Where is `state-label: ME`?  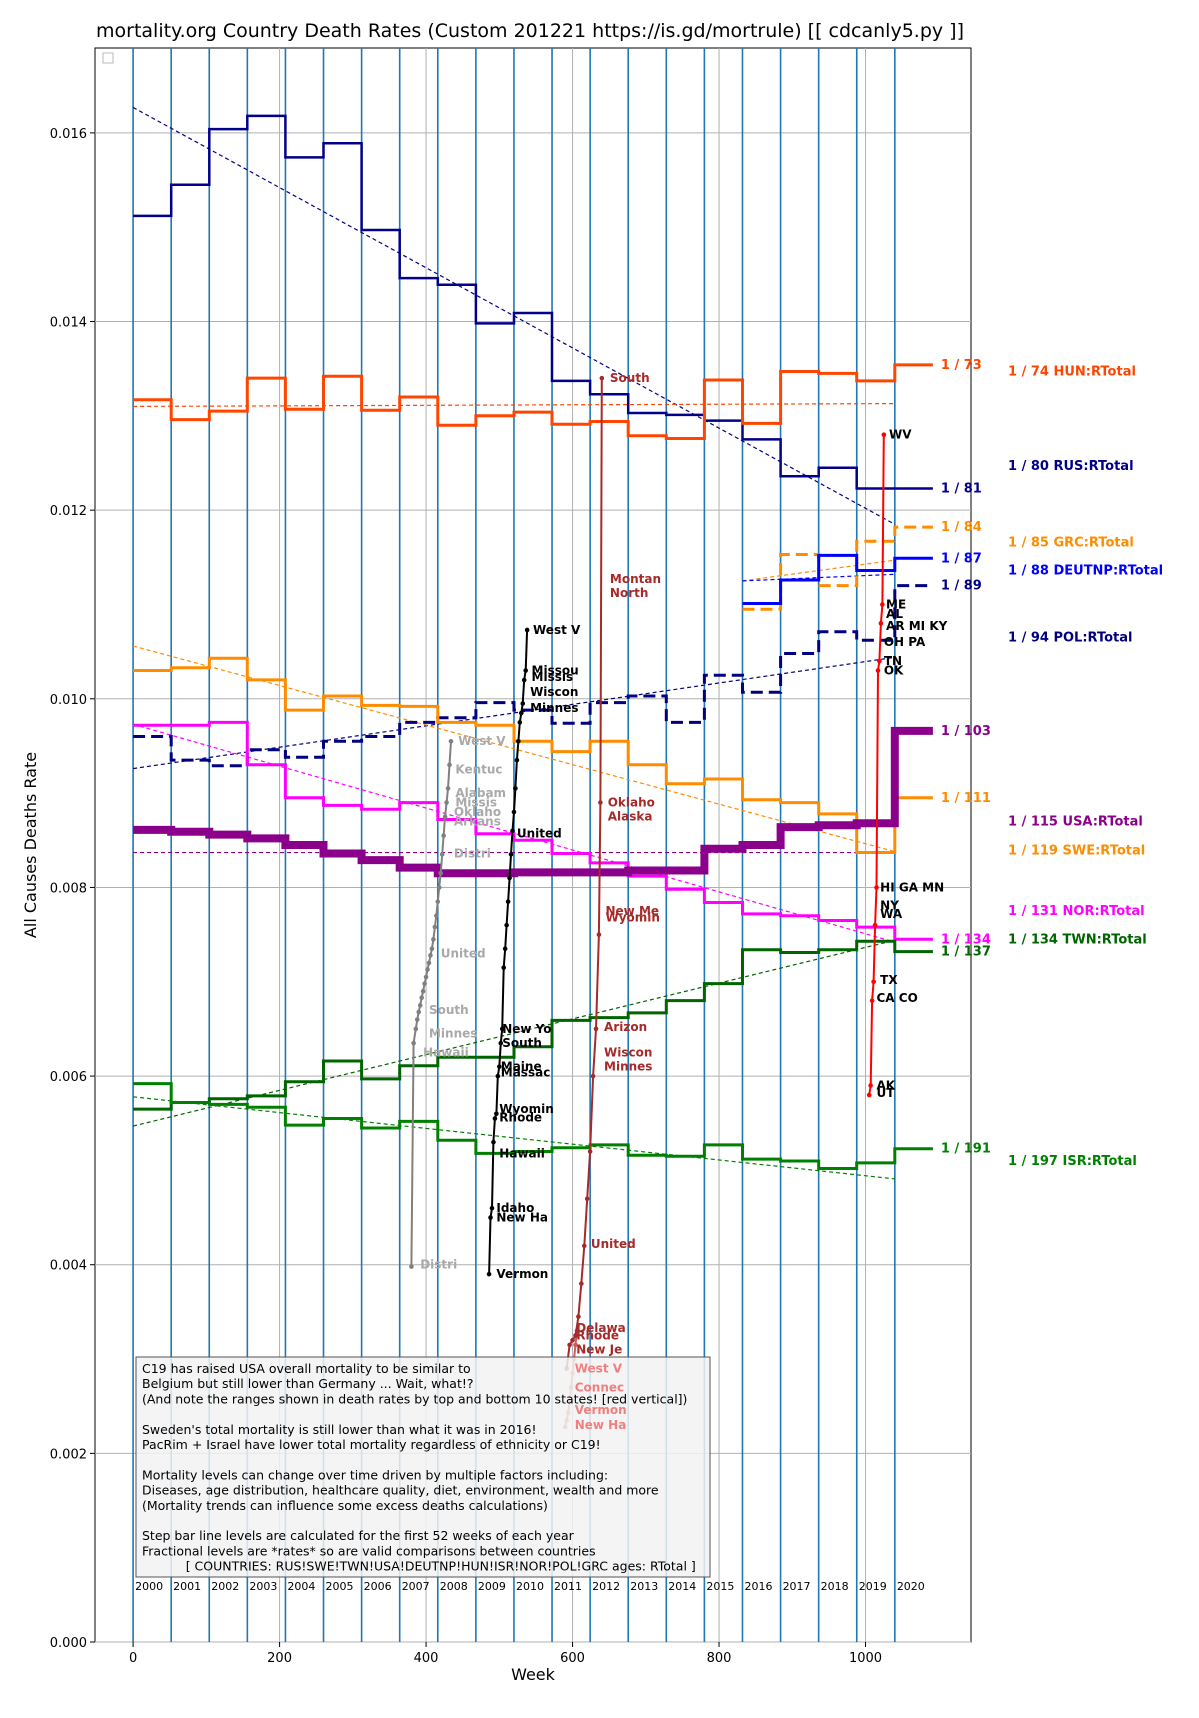
state-label: ME is located at coordinates (896, 604).